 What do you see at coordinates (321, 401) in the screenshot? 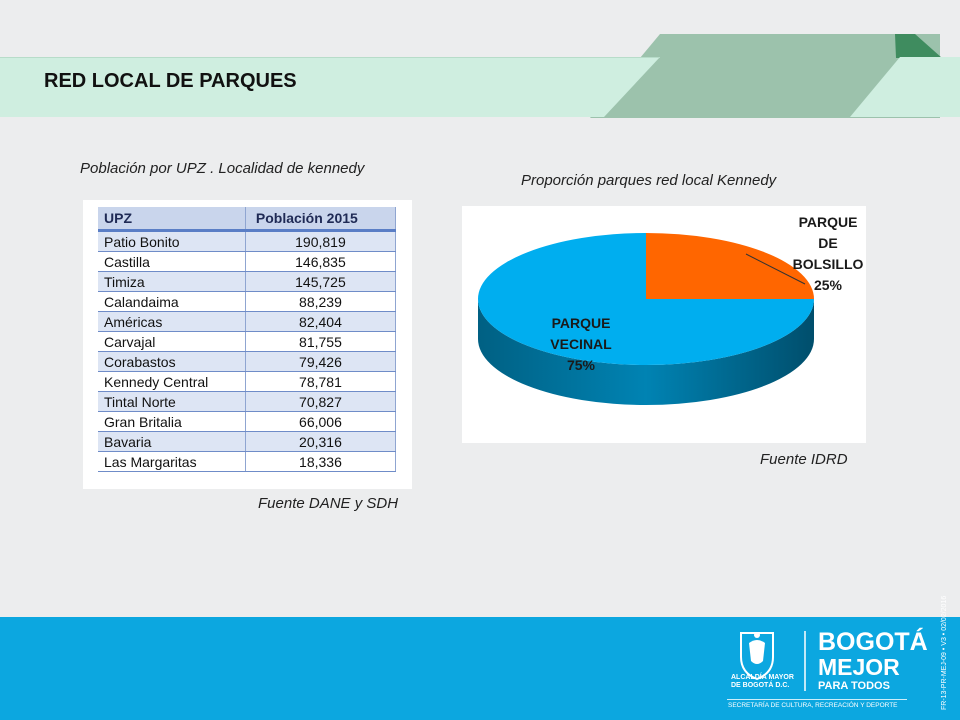
I see `cell-population: 70,827` at bounding box center [321, 401].